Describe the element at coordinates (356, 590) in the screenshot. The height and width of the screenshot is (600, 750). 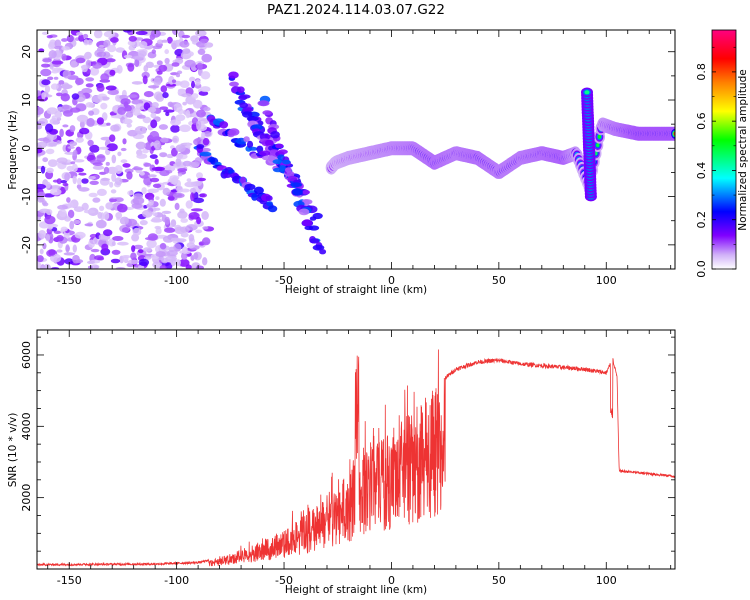
I see `snr-x-axis-title: Height of straight line (km)` at that location.